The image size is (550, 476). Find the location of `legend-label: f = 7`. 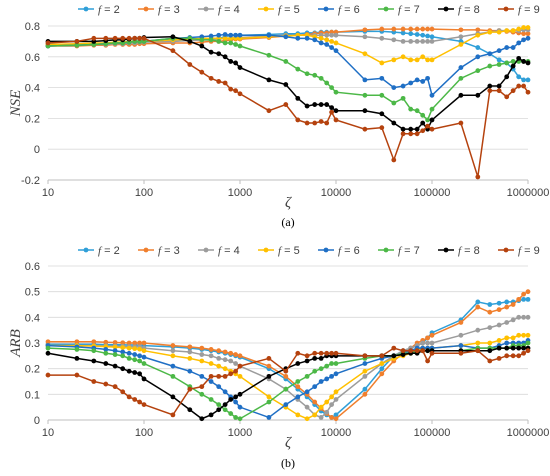

legend-label: f = 7 is located at coordinates (409, 251).